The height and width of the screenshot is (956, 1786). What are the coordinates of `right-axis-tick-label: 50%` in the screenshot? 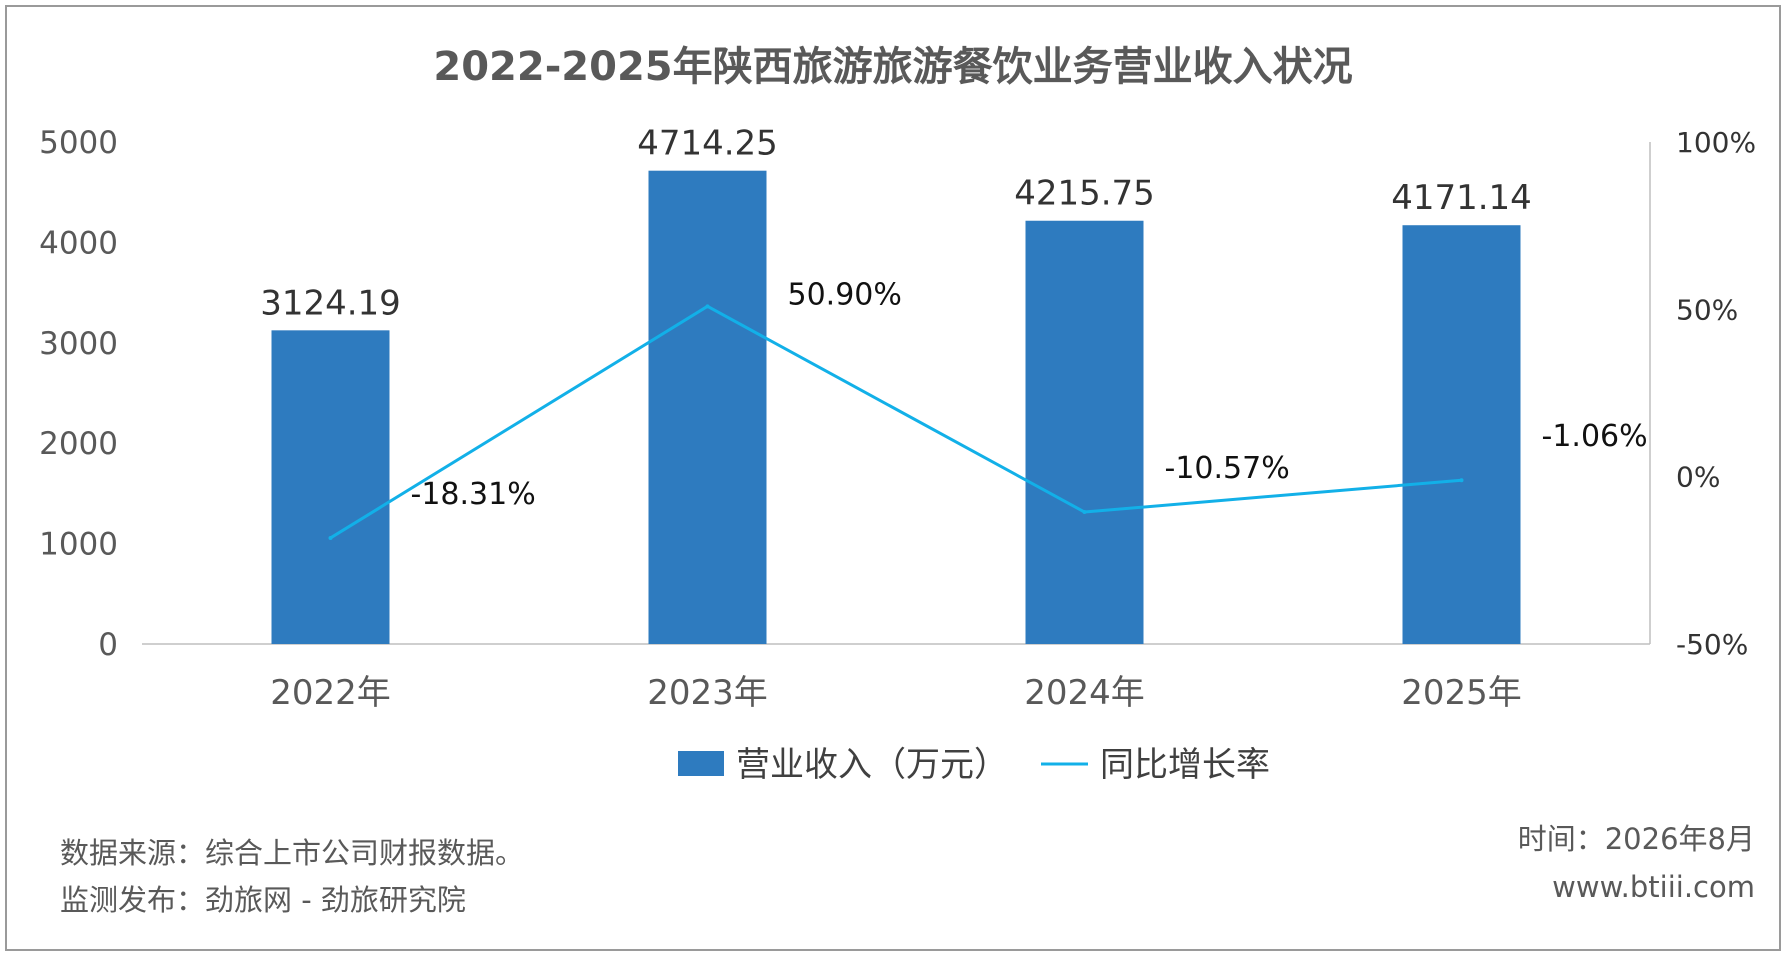 It's located at (1707, 309).